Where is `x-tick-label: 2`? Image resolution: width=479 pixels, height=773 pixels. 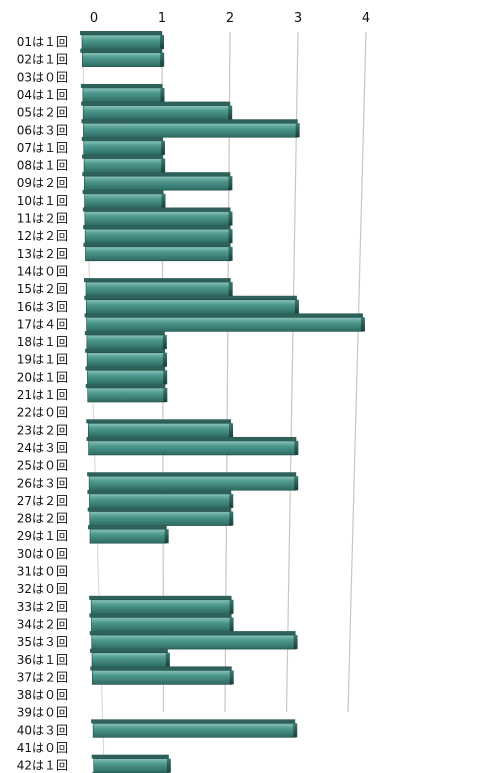 x-tick-label: 2 is located at coordinates (230, 18).